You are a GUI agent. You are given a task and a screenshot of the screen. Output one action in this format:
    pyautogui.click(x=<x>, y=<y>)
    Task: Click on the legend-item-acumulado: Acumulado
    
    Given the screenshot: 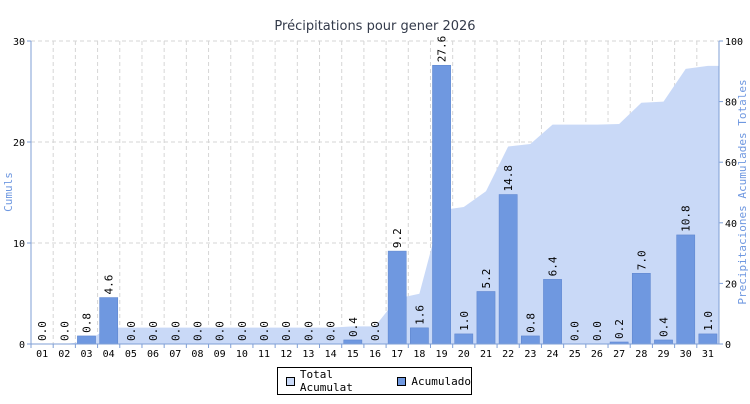 What is the action you would take?
    pyautogui.click(x=434, y=381)
    